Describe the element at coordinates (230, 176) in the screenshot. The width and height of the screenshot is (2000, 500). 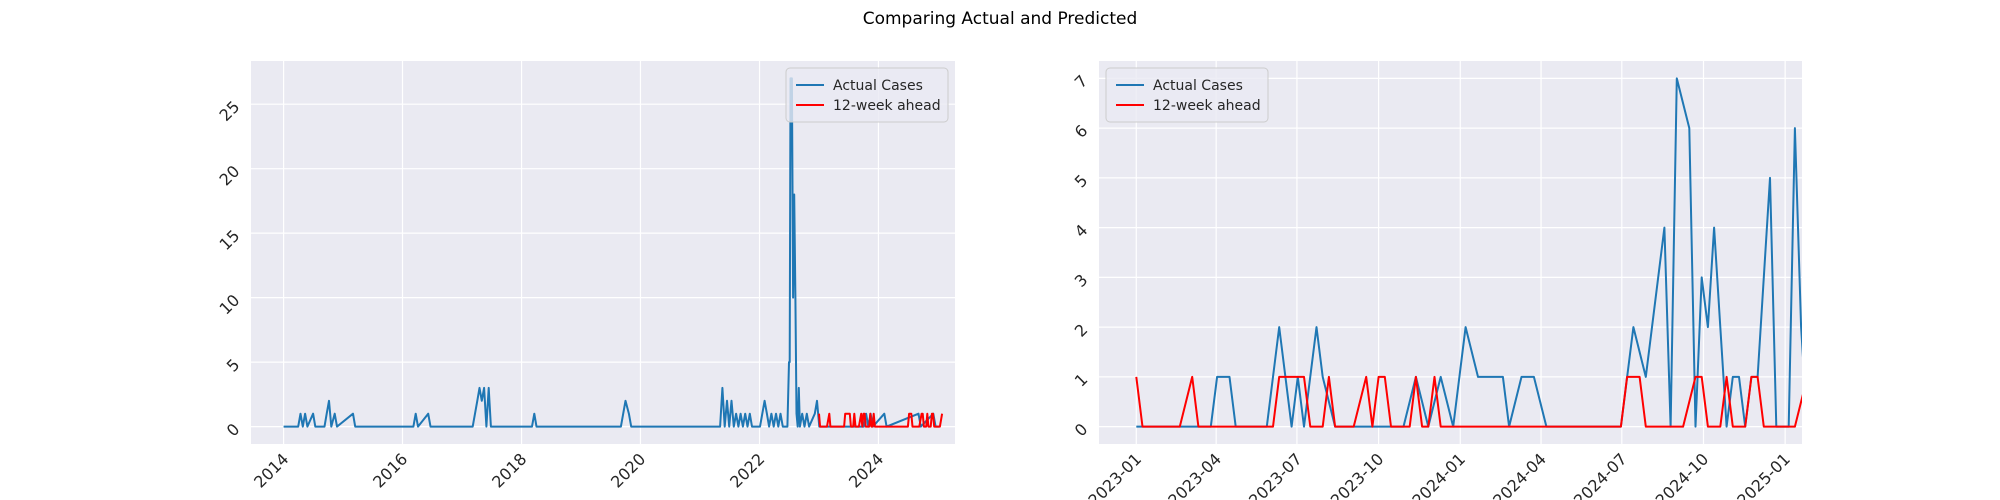
I see `y-tick-label: 20` at that location.